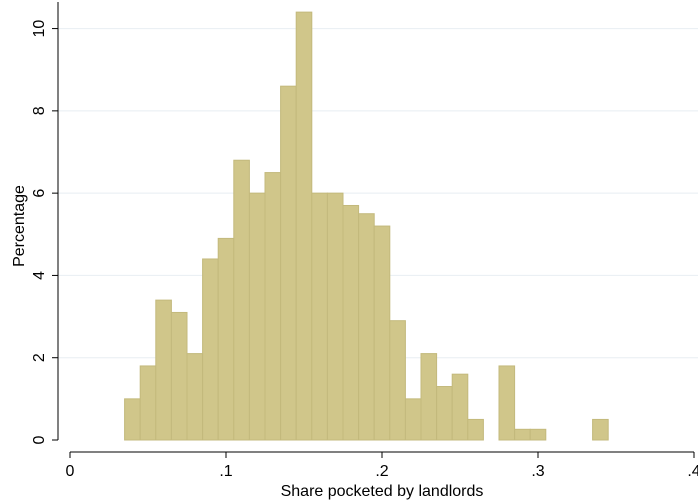  I want to click on x-tick-label: 0, so click(70, 471).